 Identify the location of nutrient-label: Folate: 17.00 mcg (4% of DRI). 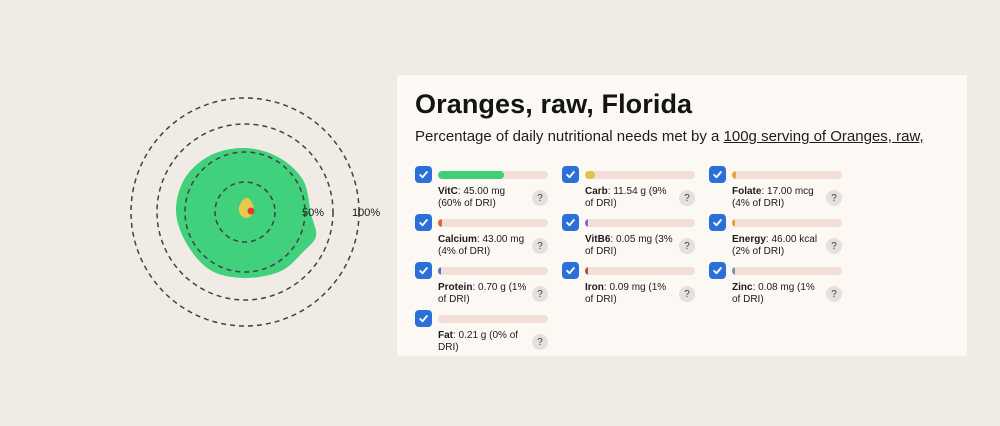
(778, 198).